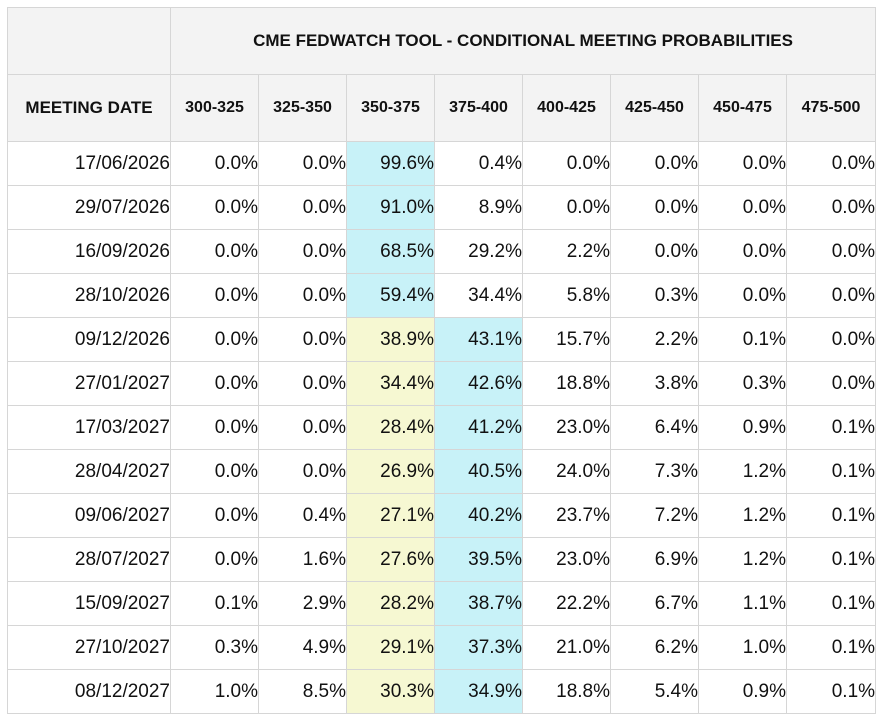 The height and width of the screenshot is (725, 882). I want to click on meeting-date-cell: 29/07/2026, so click(89, 207).